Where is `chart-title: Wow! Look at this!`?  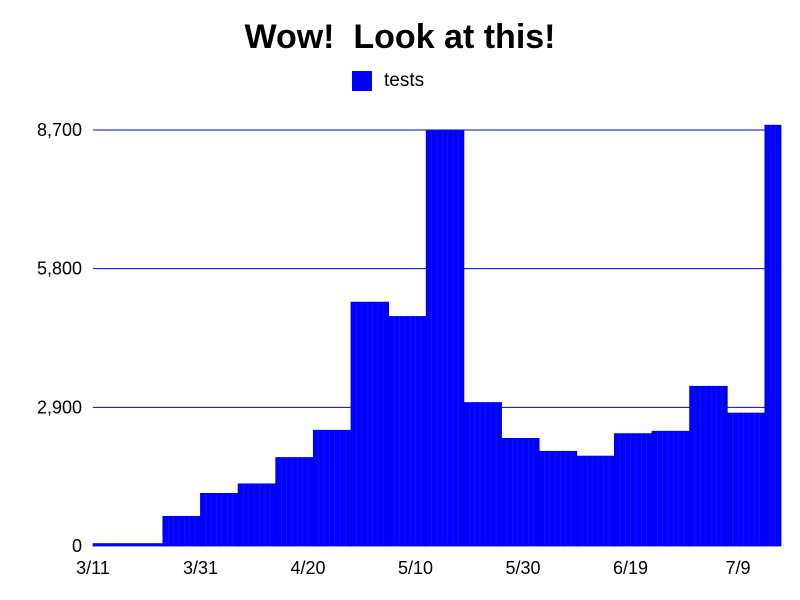 chart-title: Wow! Look at this! is located at coordinates (400, 37).